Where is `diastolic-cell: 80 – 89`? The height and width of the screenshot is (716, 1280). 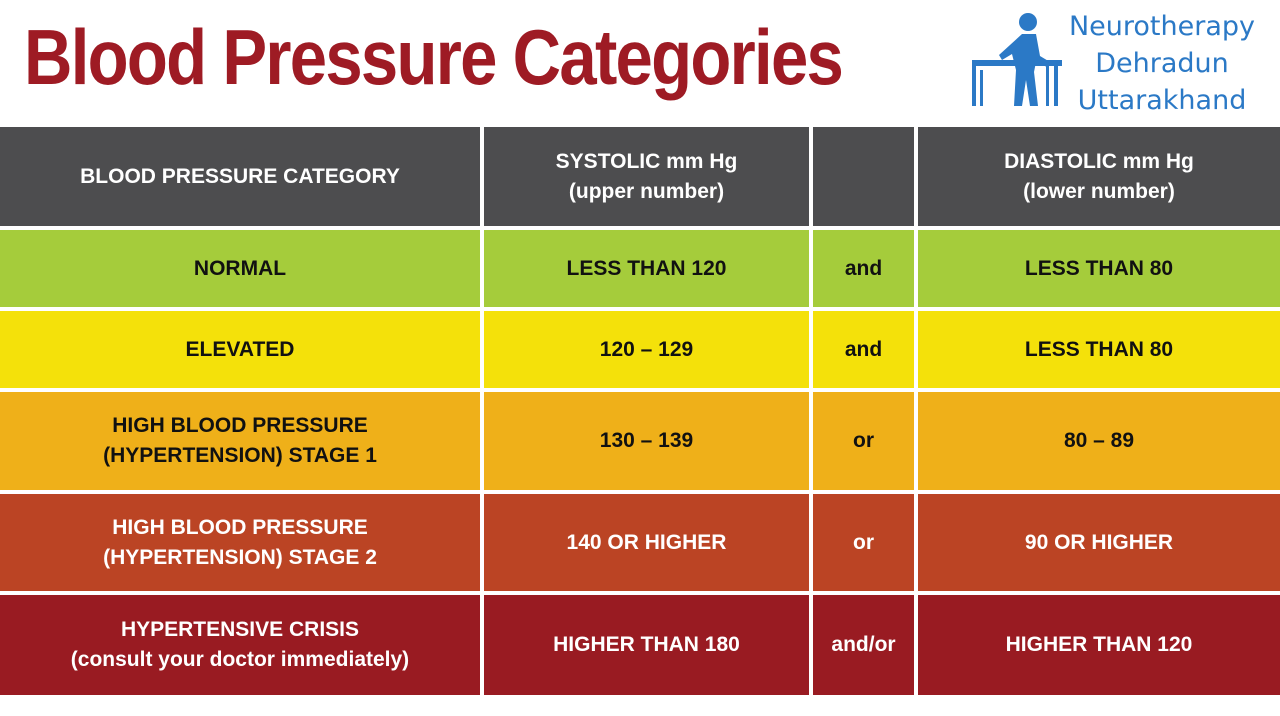 diastolic-cell: 80 – 89 is located at coordinates (1099, 441).